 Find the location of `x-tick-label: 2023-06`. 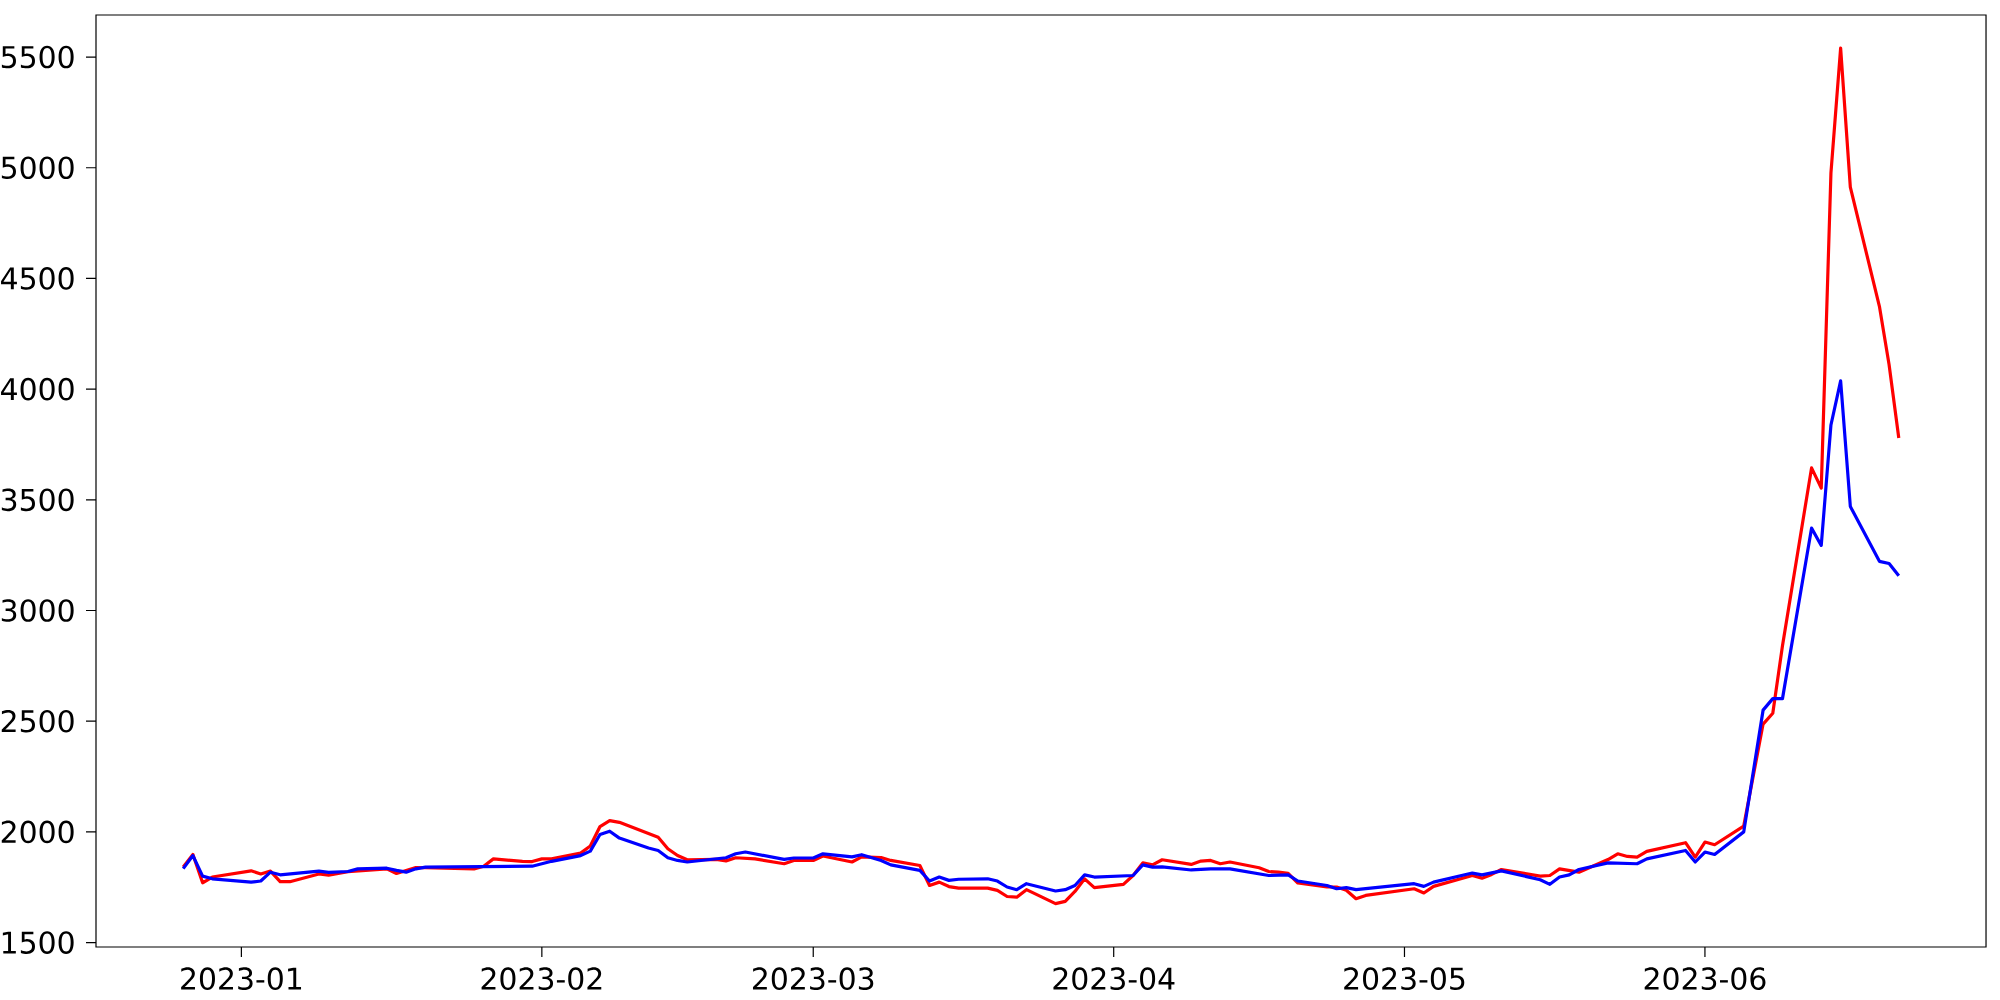

x-tick-label: 2023-06 is located at coordinates (1705, 978).